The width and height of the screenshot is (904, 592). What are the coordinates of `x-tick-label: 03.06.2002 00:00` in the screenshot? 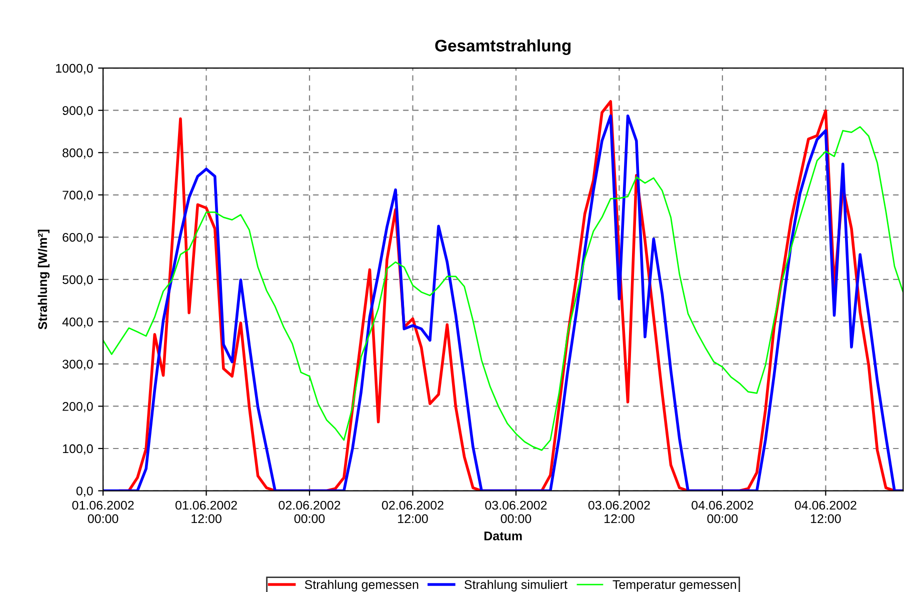 It's located at (516, 512).